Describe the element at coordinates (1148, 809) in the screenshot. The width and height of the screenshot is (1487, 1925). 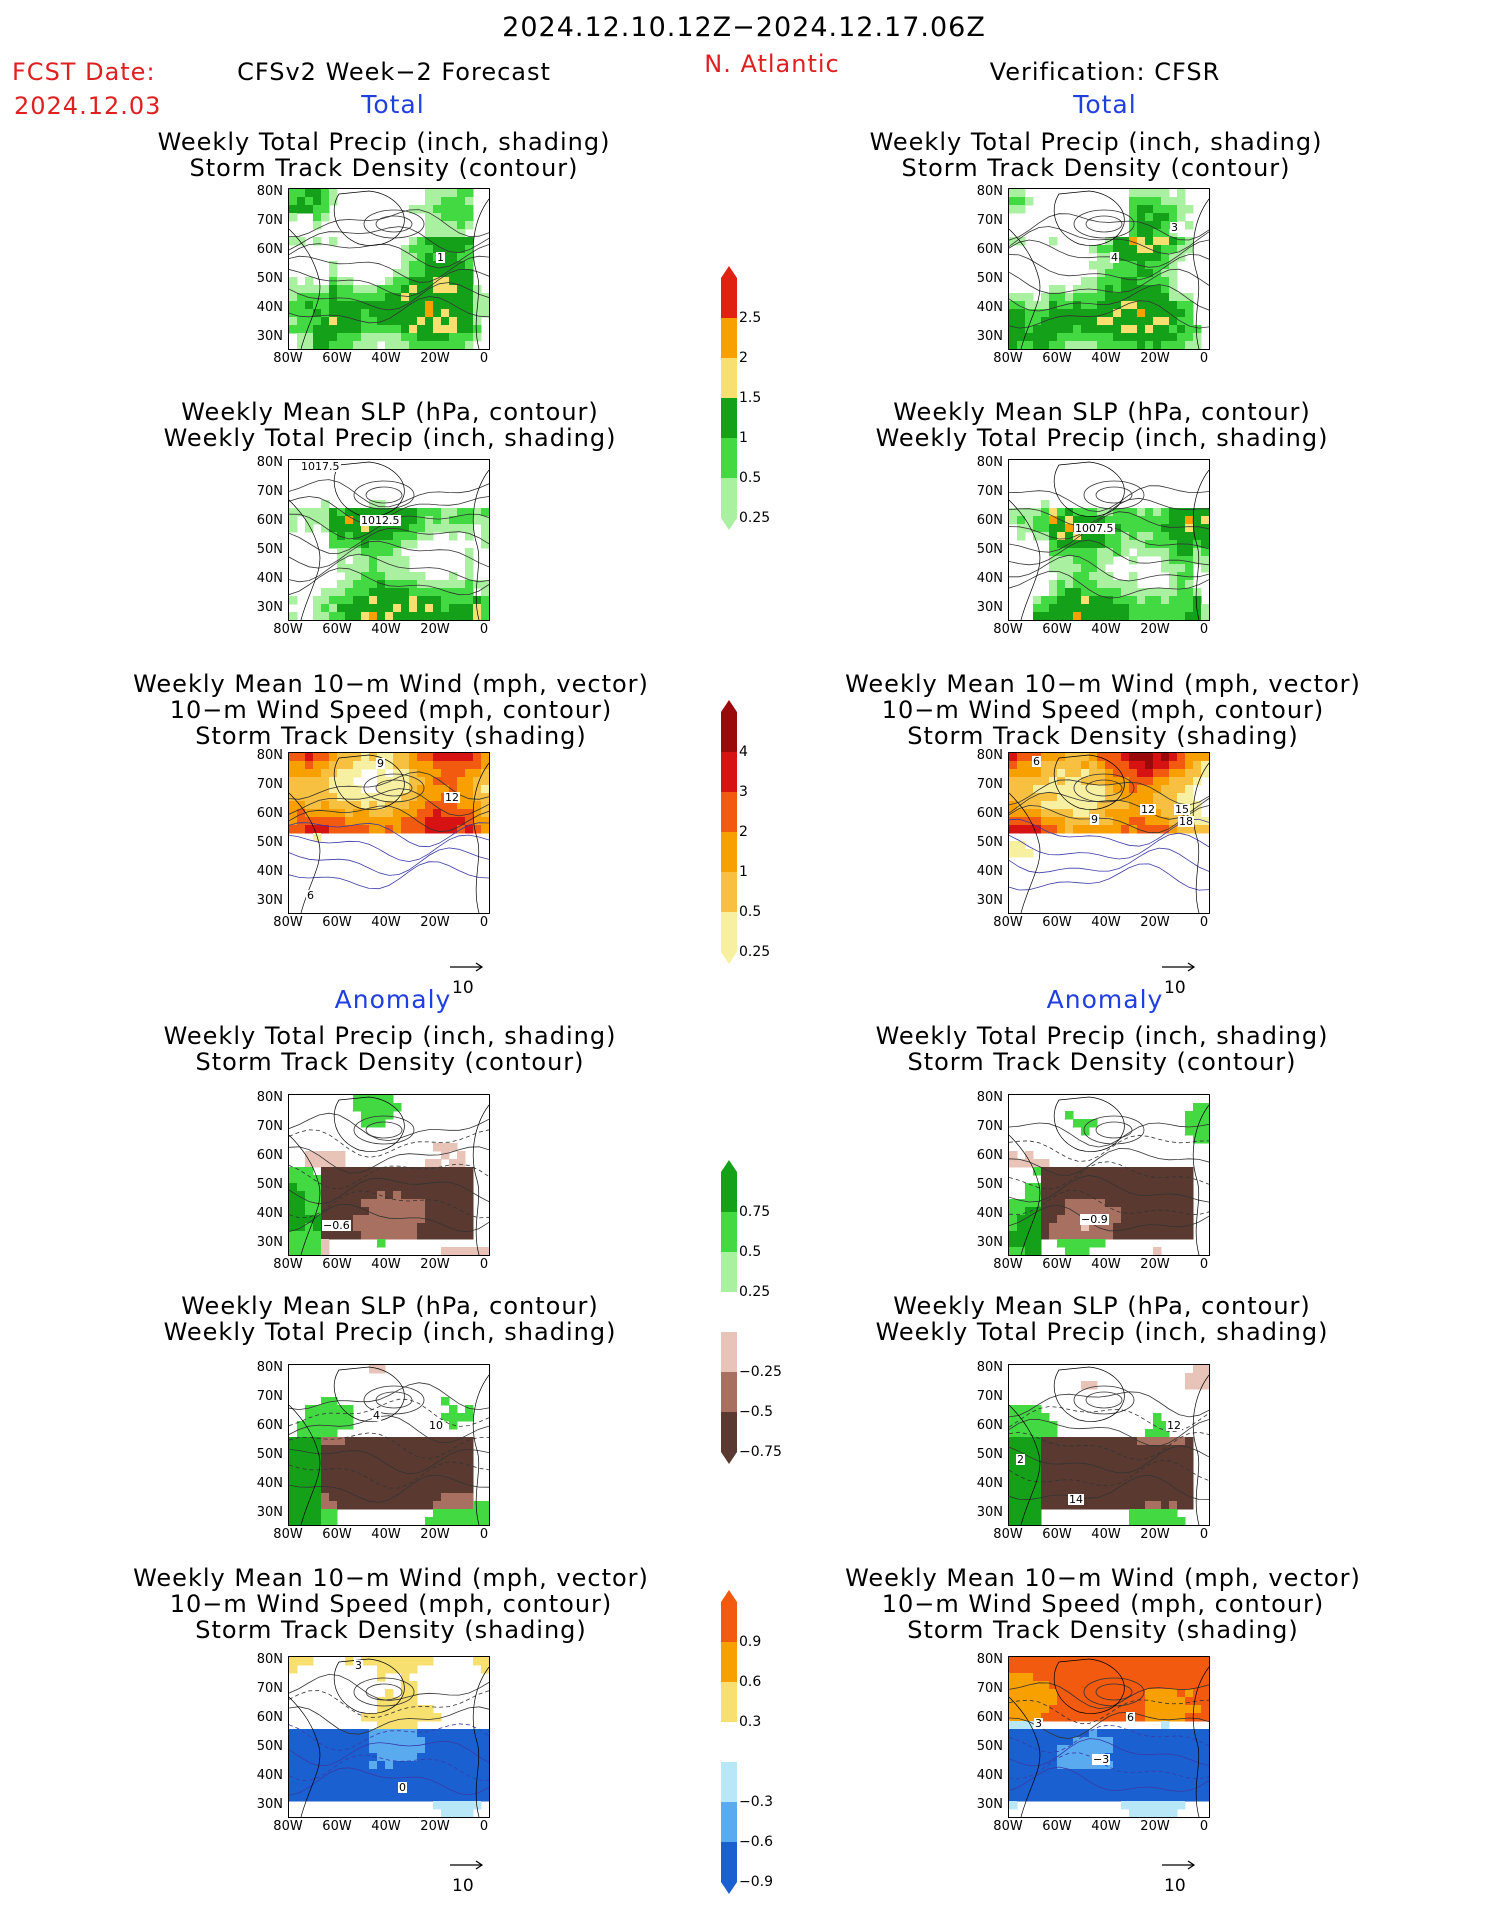
I see `contour-value-label: 12` at that location.